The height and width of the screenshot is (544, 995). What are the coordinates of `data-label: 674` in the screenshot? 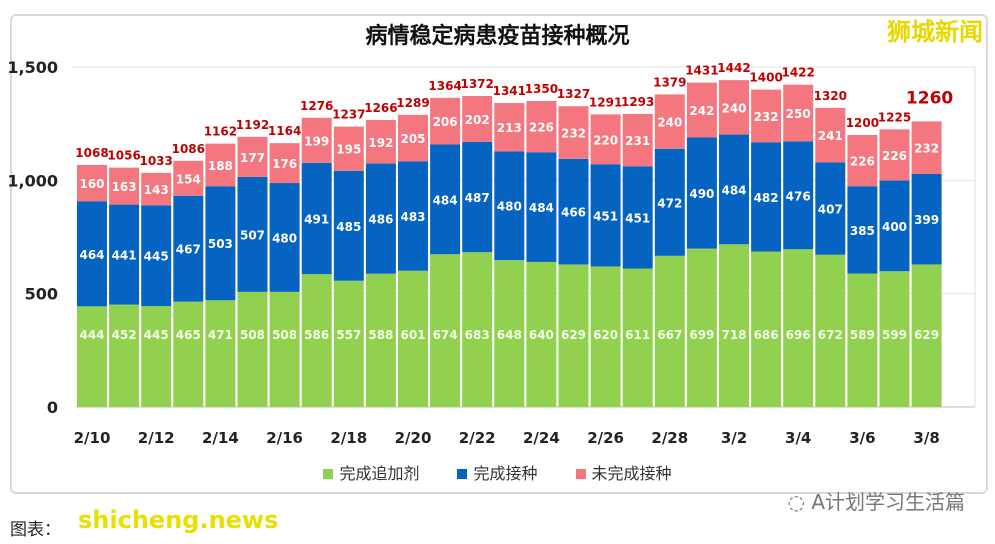 It's located at (445, 335).